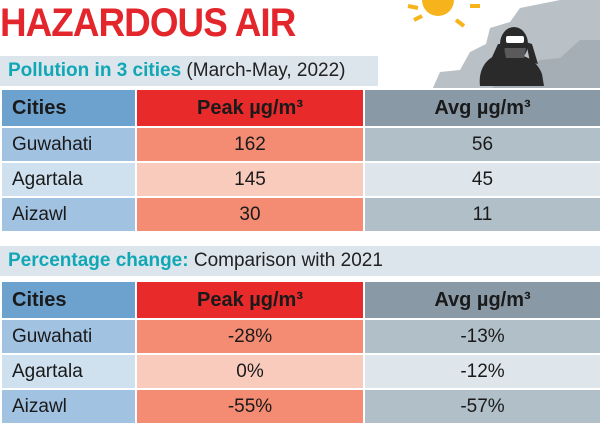 This screenshot has width=600, height=439. What do you see at coordinates (250, 179) in the screenshot?
I see `peak-cell: 145` at bounding box center [250, 179].